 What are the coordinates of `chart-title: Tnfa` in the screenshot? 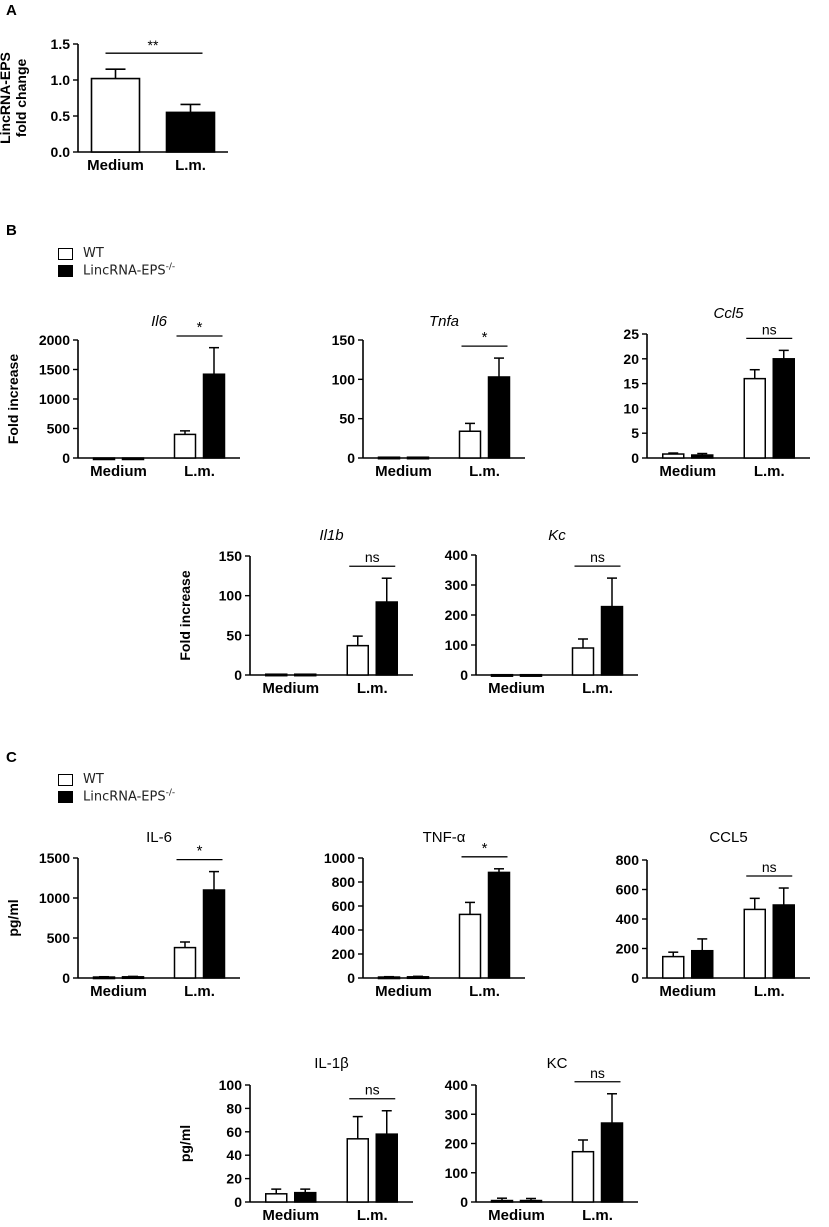 It's located at (444, 321).